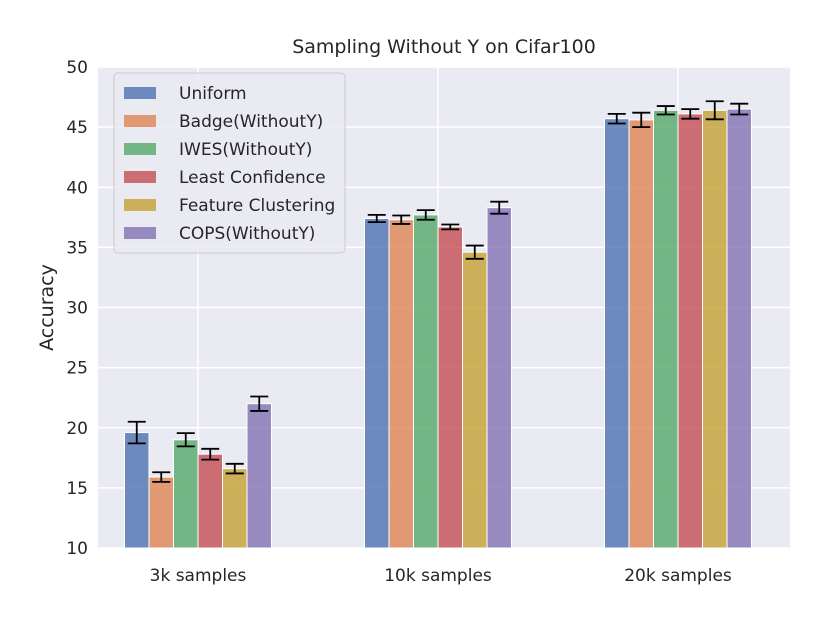  Describe the element at coordinates (77, 489) in the screenshot. I see `y-tick-label: 15` at that location.